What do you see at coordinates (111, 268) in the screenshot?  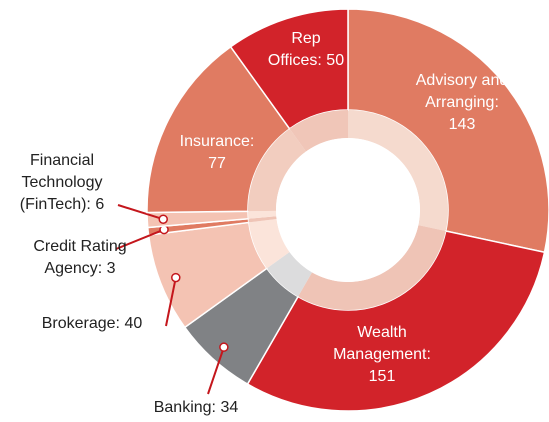 I see `value-label: 3` at bounding box center [111, 268].